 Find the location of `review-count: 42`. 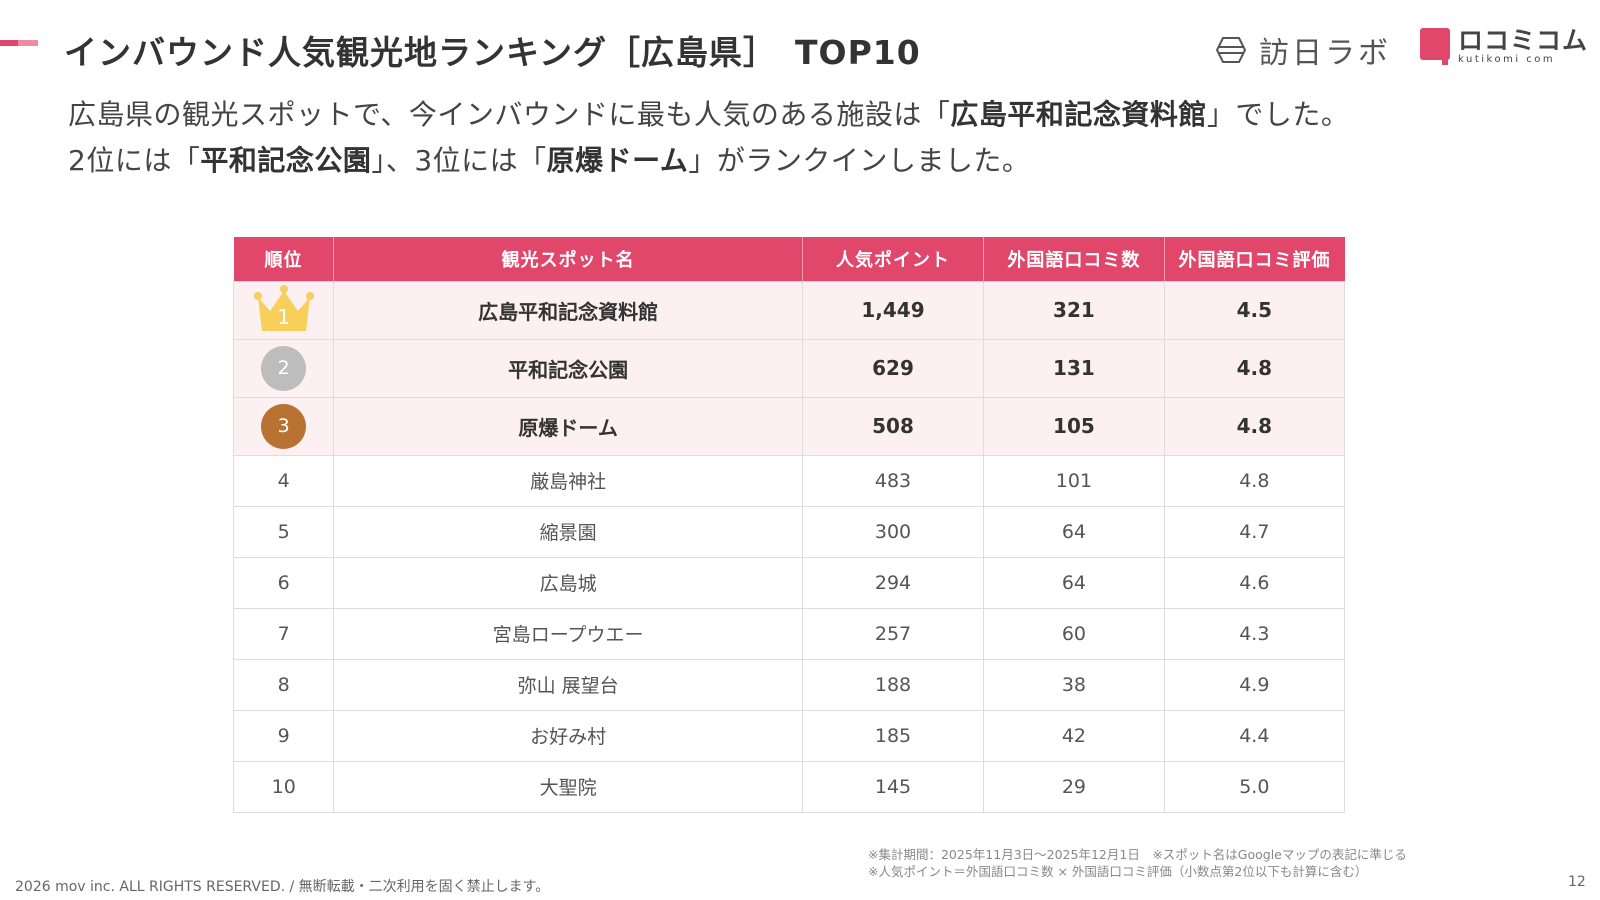

review-count: 42 is located at coordinates (1074, 735).